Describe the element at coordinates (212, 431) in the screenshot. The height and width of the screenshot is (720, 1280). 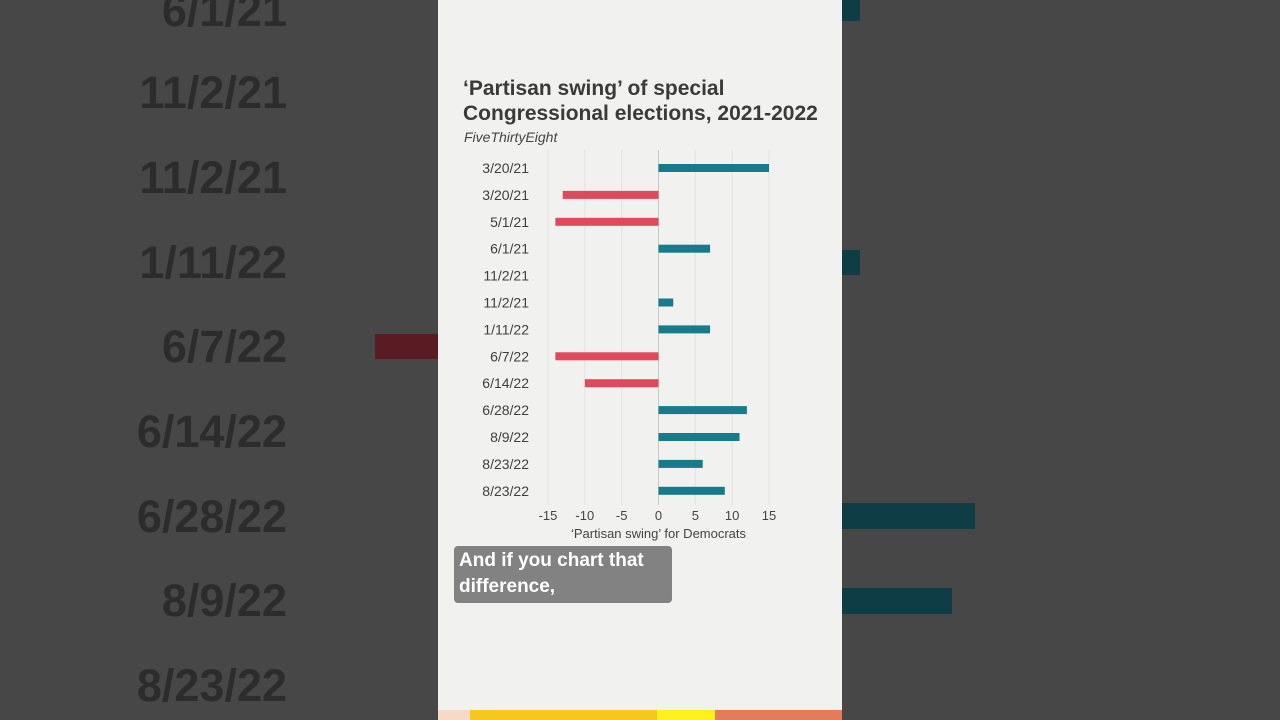
I see `backdrop-label: 6/14/22` at that location.